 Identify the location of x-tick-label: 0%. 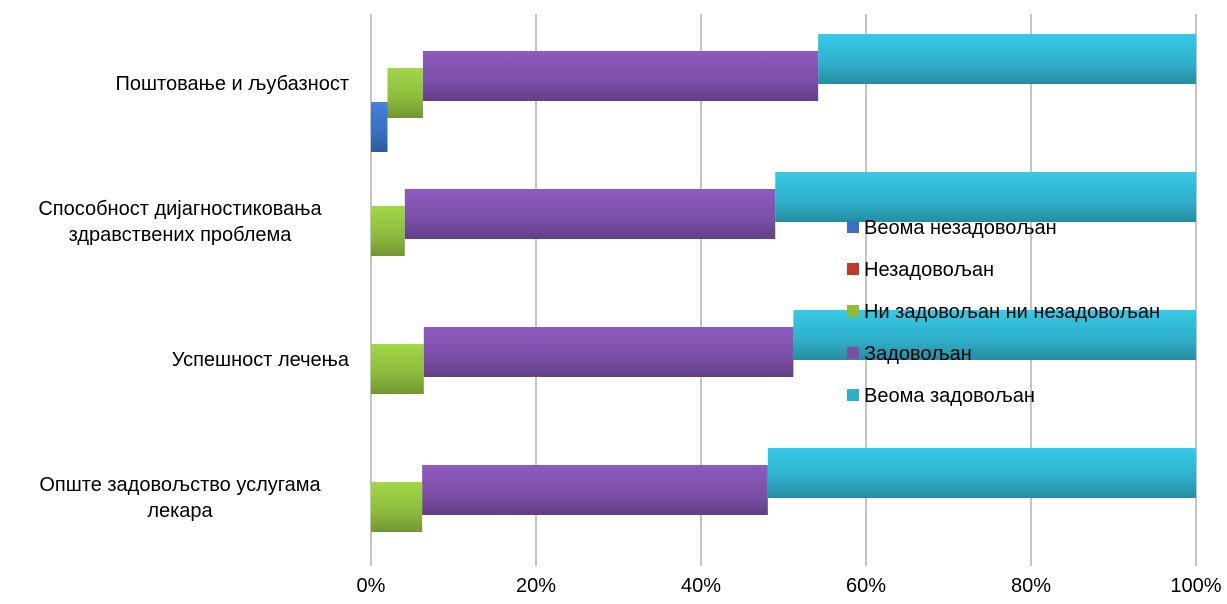
(371, 586).